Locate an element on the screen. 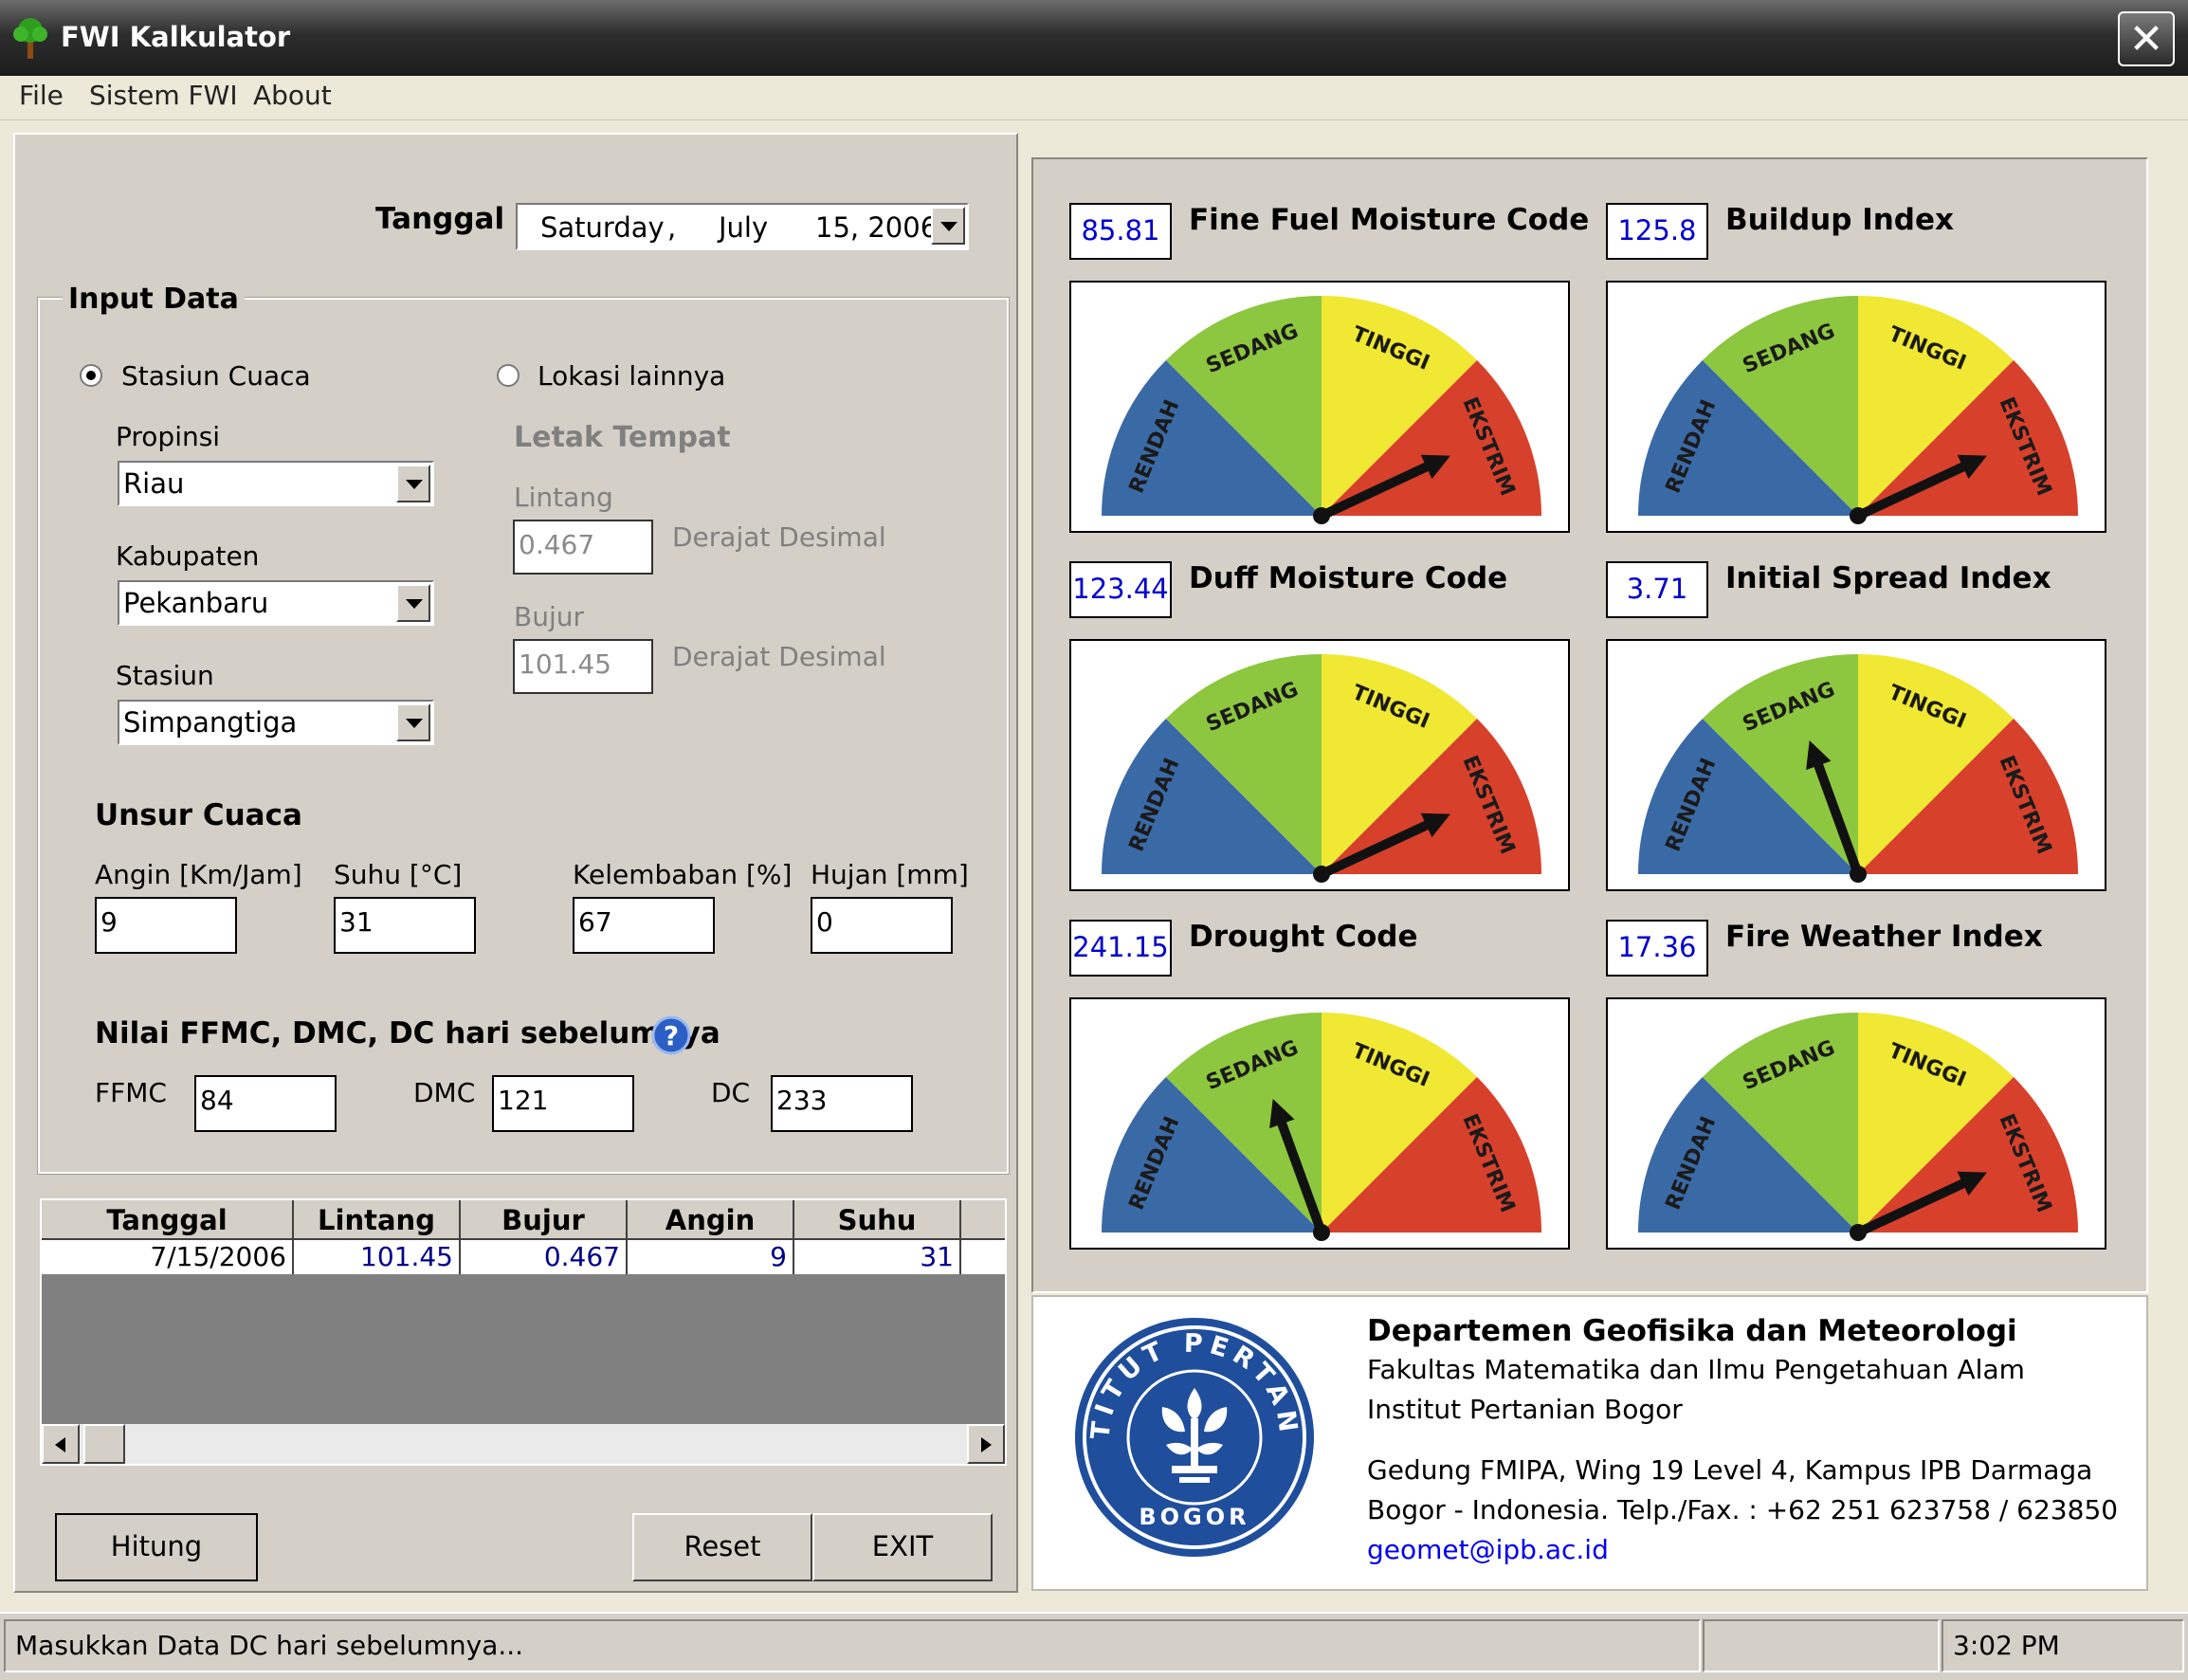 The image size is (2188, 1680). tree-icon is located at coordinates (30, 38).